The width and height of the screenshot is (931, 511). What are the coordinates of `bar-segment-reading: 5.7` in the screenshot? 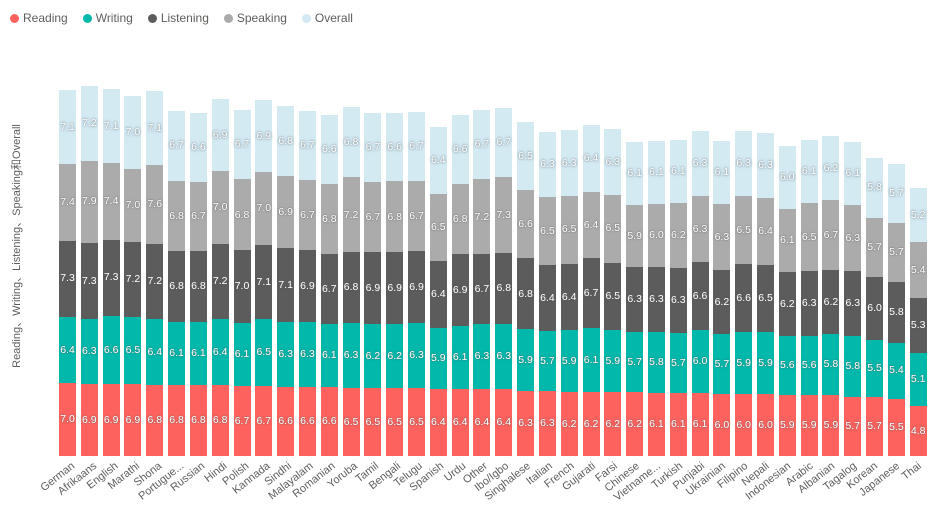 It's located at (853, 426).